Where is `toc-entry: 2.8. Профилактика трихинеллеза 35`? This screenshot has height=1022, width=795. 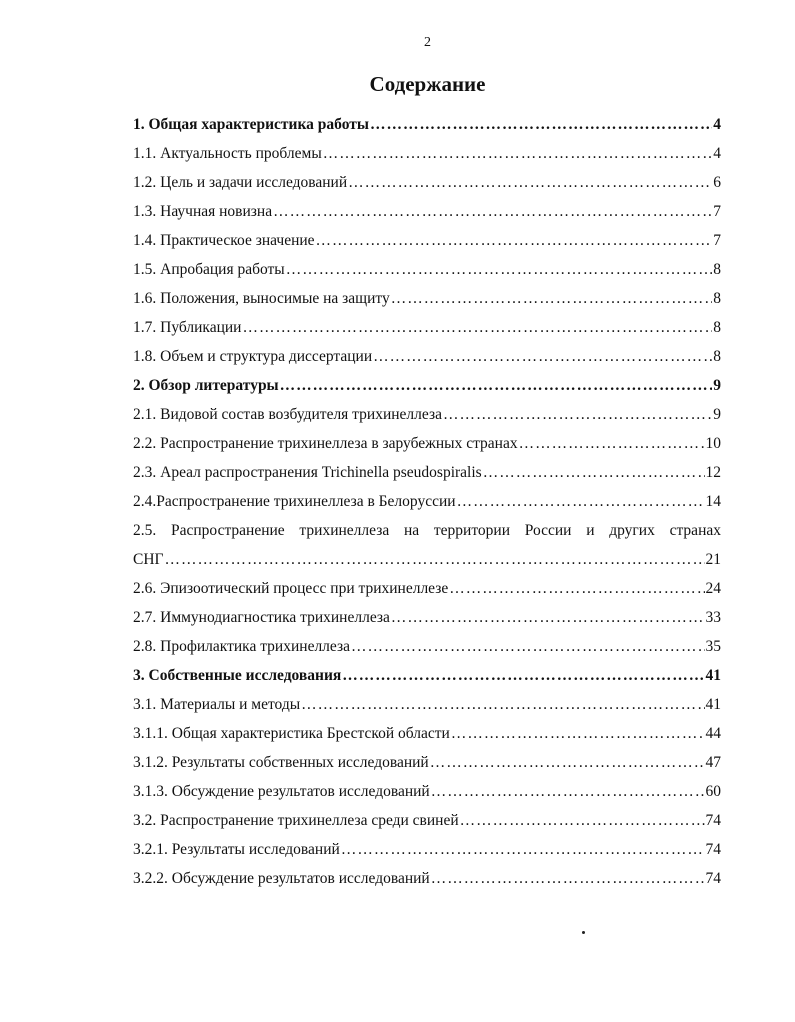
toc-entry: 2.8. Профилактика трихинеллеза 35 is located at coordinates (427, 650).